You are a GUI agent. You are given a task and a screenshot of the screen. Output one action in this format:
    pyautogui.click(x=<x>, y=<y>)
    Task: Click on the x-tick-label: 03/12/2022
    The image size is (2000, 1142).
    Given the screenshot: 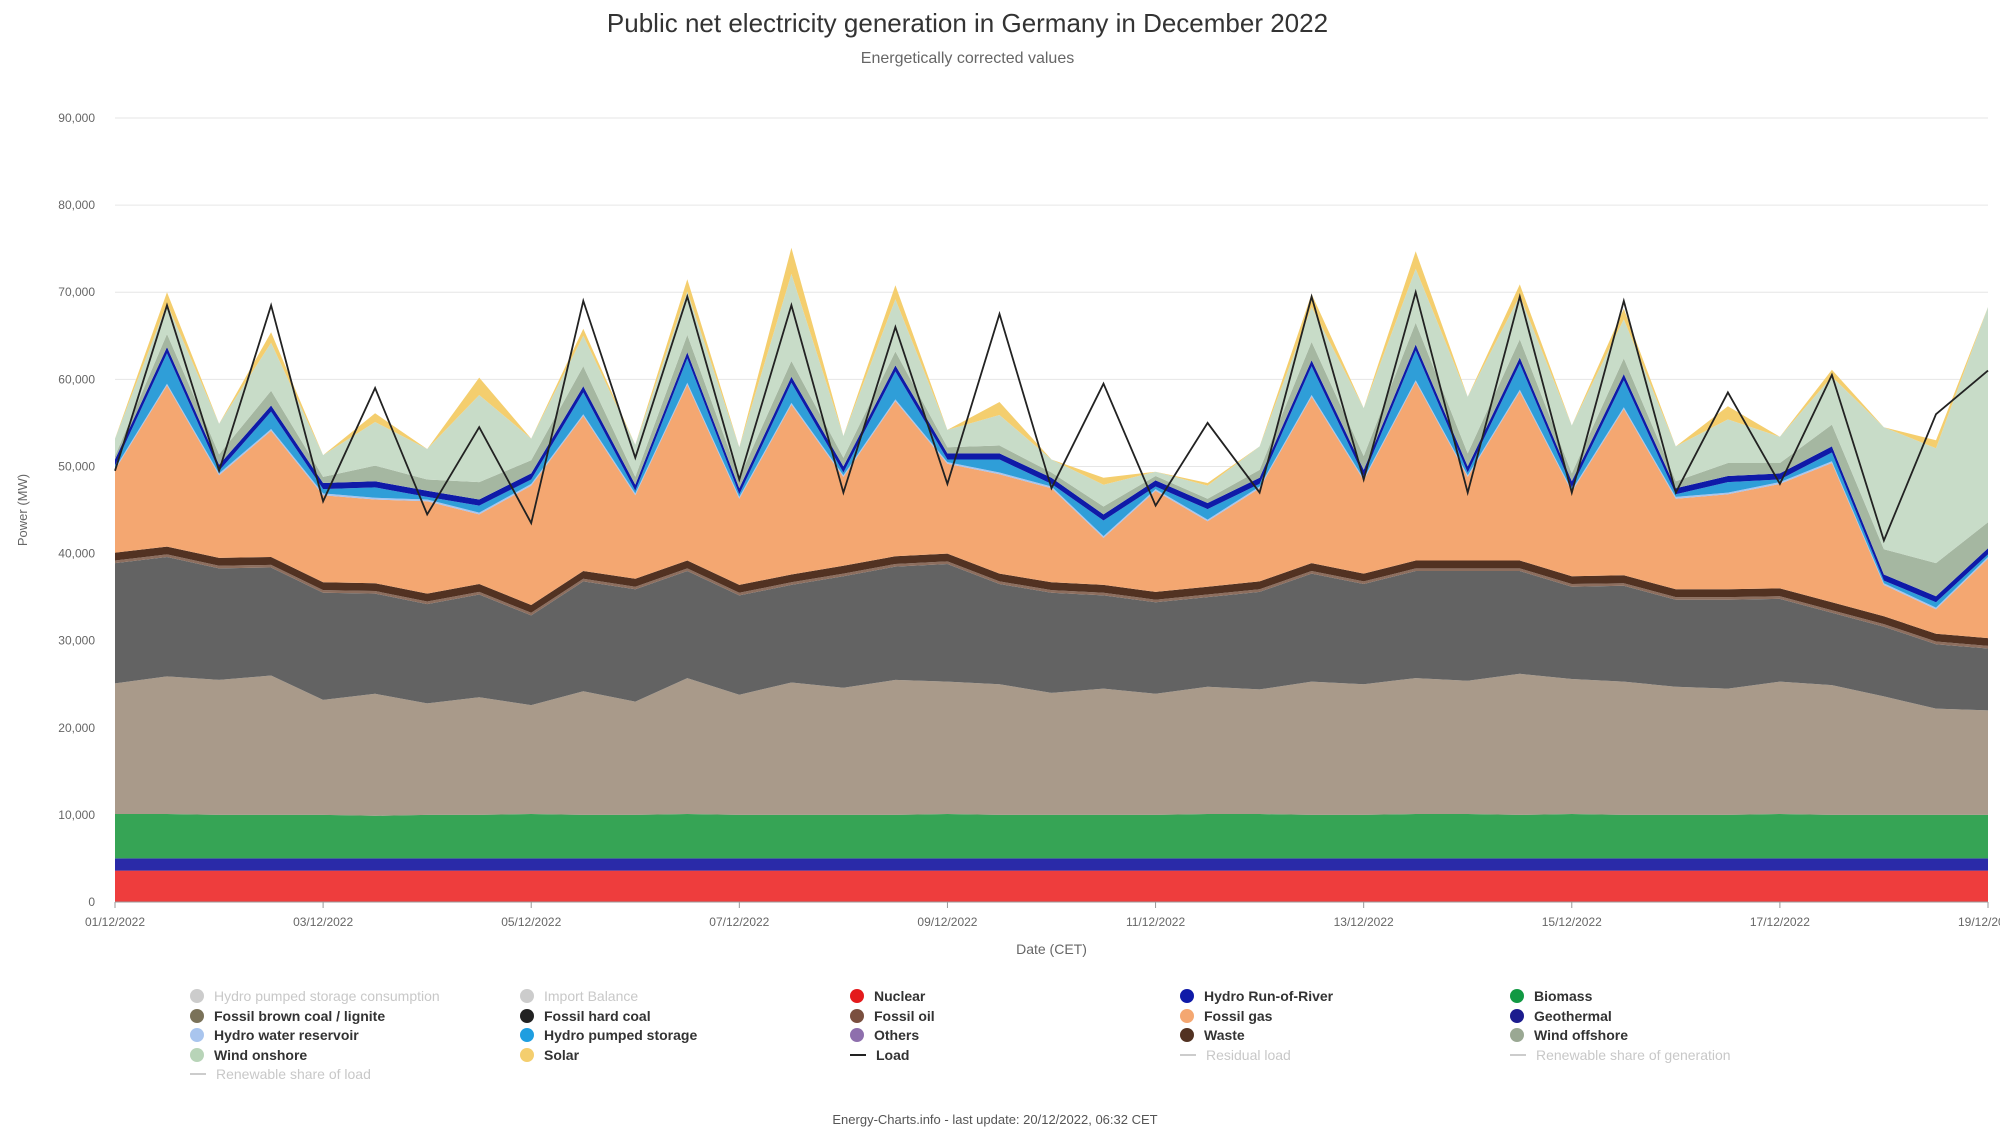 What is the action you would take?
    pyautogui.click(x=323, y=922)
    